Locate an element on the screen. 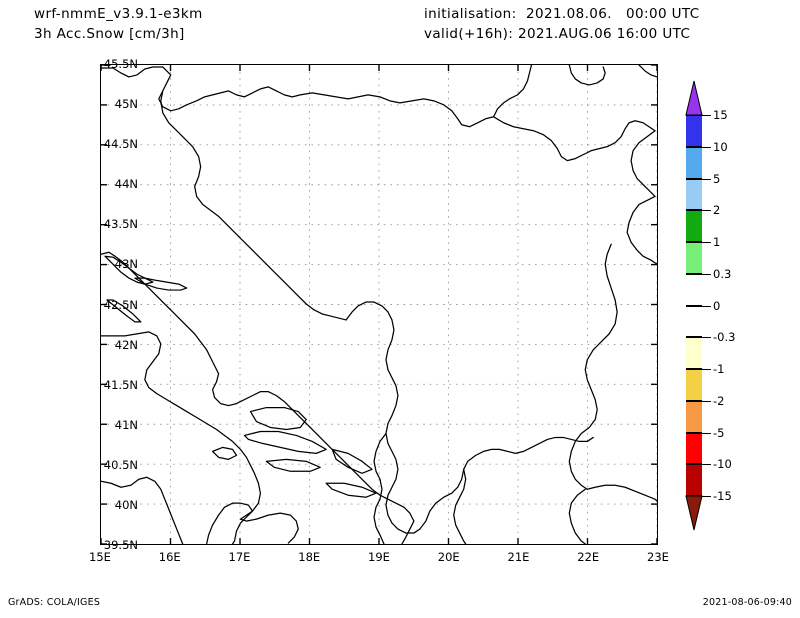  colorbar-tick-label: 0.3 is located at coordinates (722, 273).